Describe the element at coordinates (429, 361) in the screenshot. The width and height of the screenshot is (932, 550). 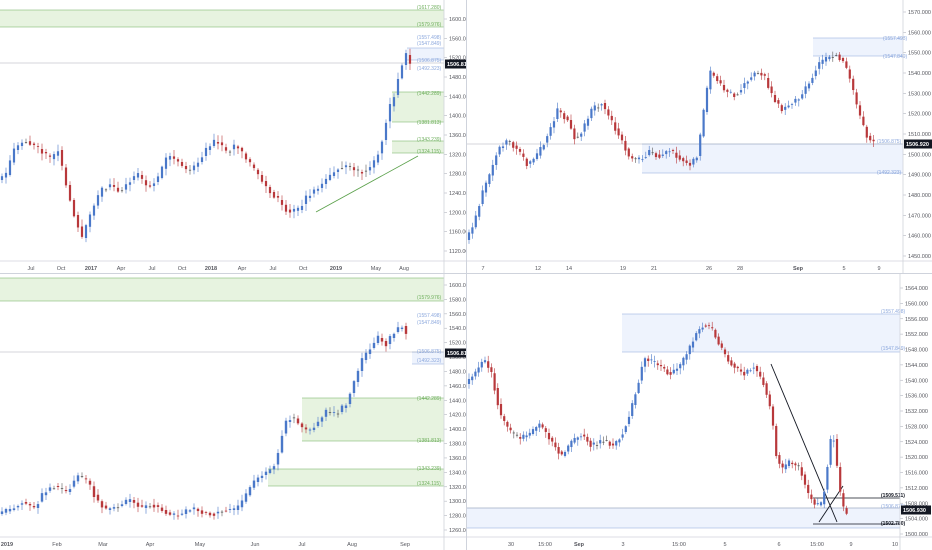
I see `level-label: (1492.323)` at that location.